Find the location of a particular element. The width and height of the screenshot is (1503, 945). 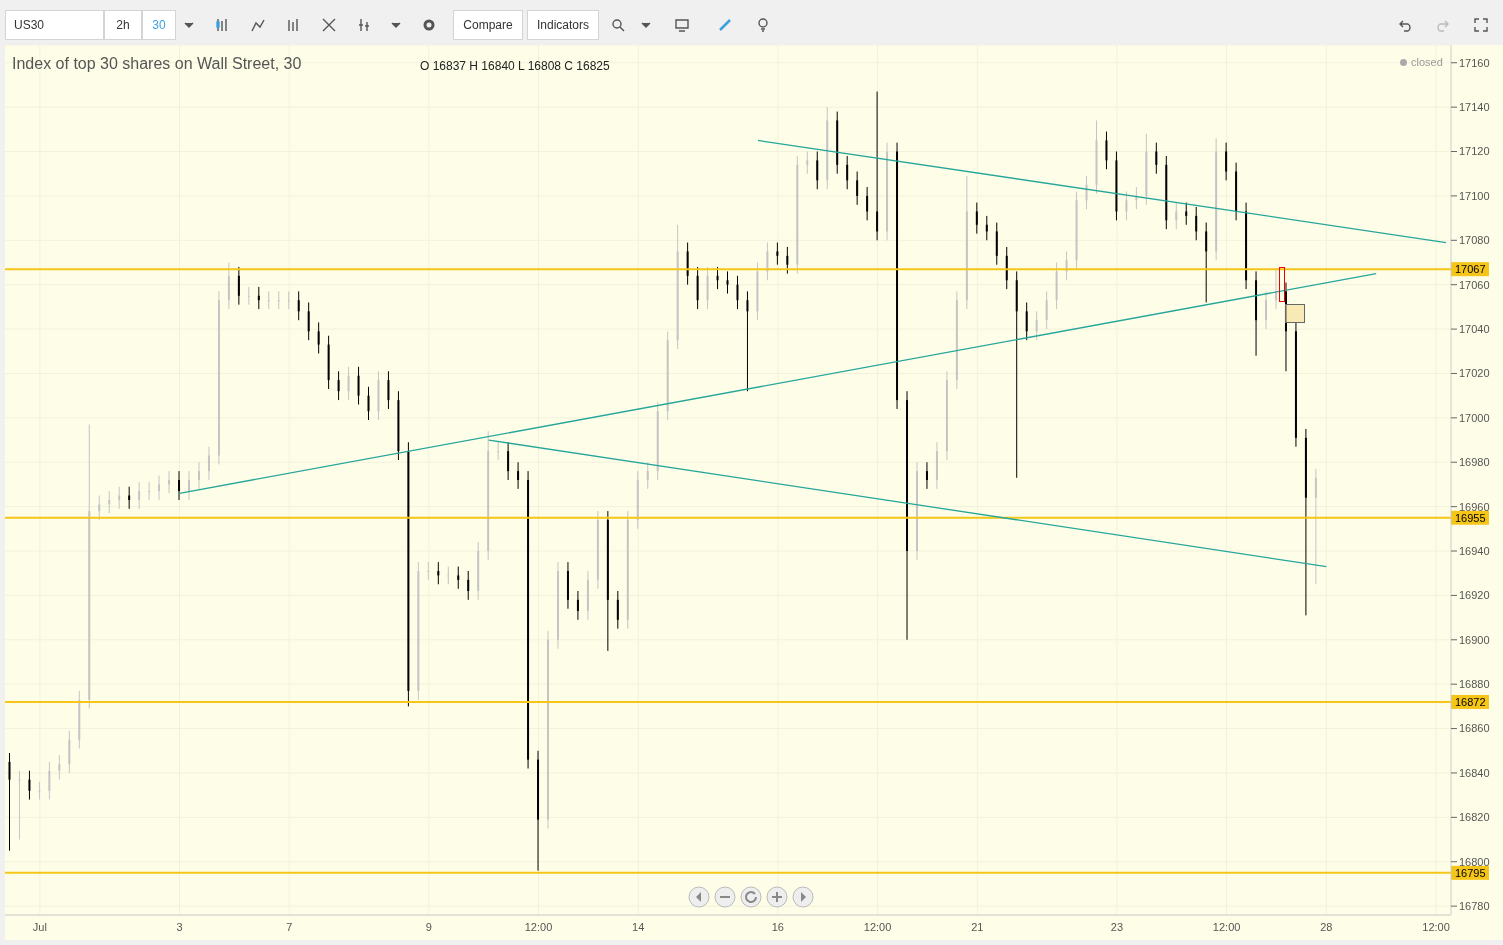

y-tick-label: 17060 is located at coordinates (1474, 284).